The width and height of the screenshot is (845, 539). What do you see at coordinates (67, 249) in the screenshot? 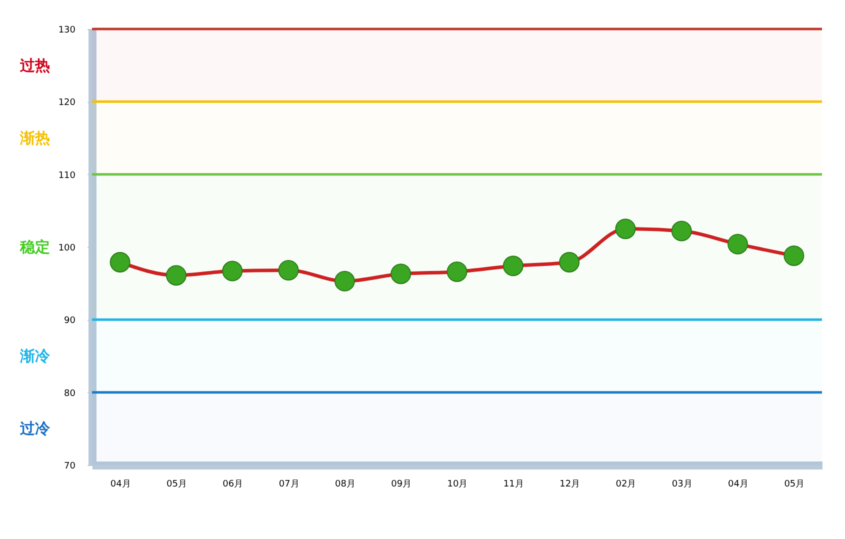
I see `y-tick-label: 100` at bounding box center [67, 249].